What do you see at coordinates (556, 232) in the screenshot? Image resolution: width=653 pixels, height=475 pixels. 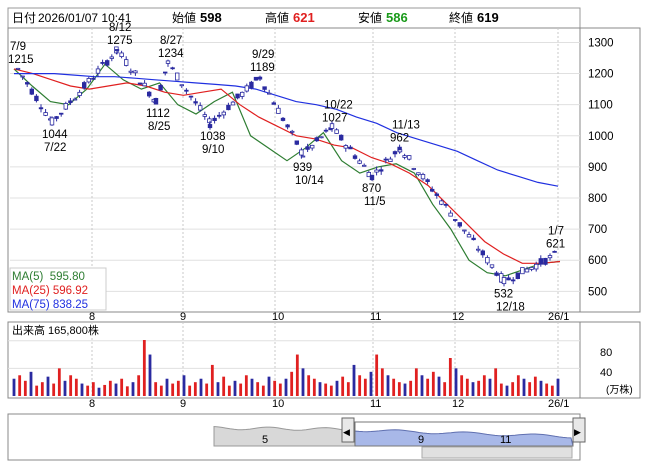 I see `annotation-date: 1/7` at bounding box center [556, 232].